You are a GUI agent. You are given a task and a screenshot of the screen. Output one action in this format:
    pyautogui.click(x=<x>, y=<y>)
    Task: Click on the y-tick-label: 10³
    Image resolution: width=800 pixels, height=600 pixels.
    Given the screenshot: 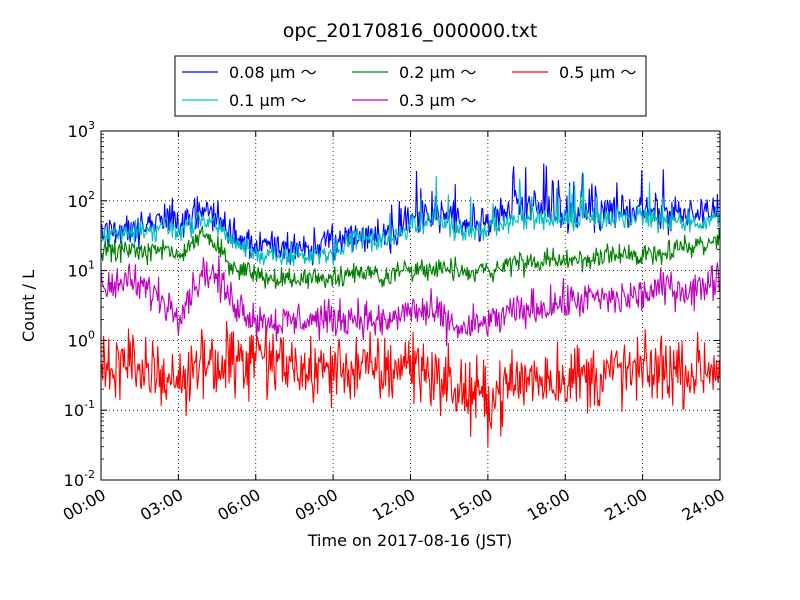 What is the action you would take?
    pyautogui.click(x=81, y=130)
    